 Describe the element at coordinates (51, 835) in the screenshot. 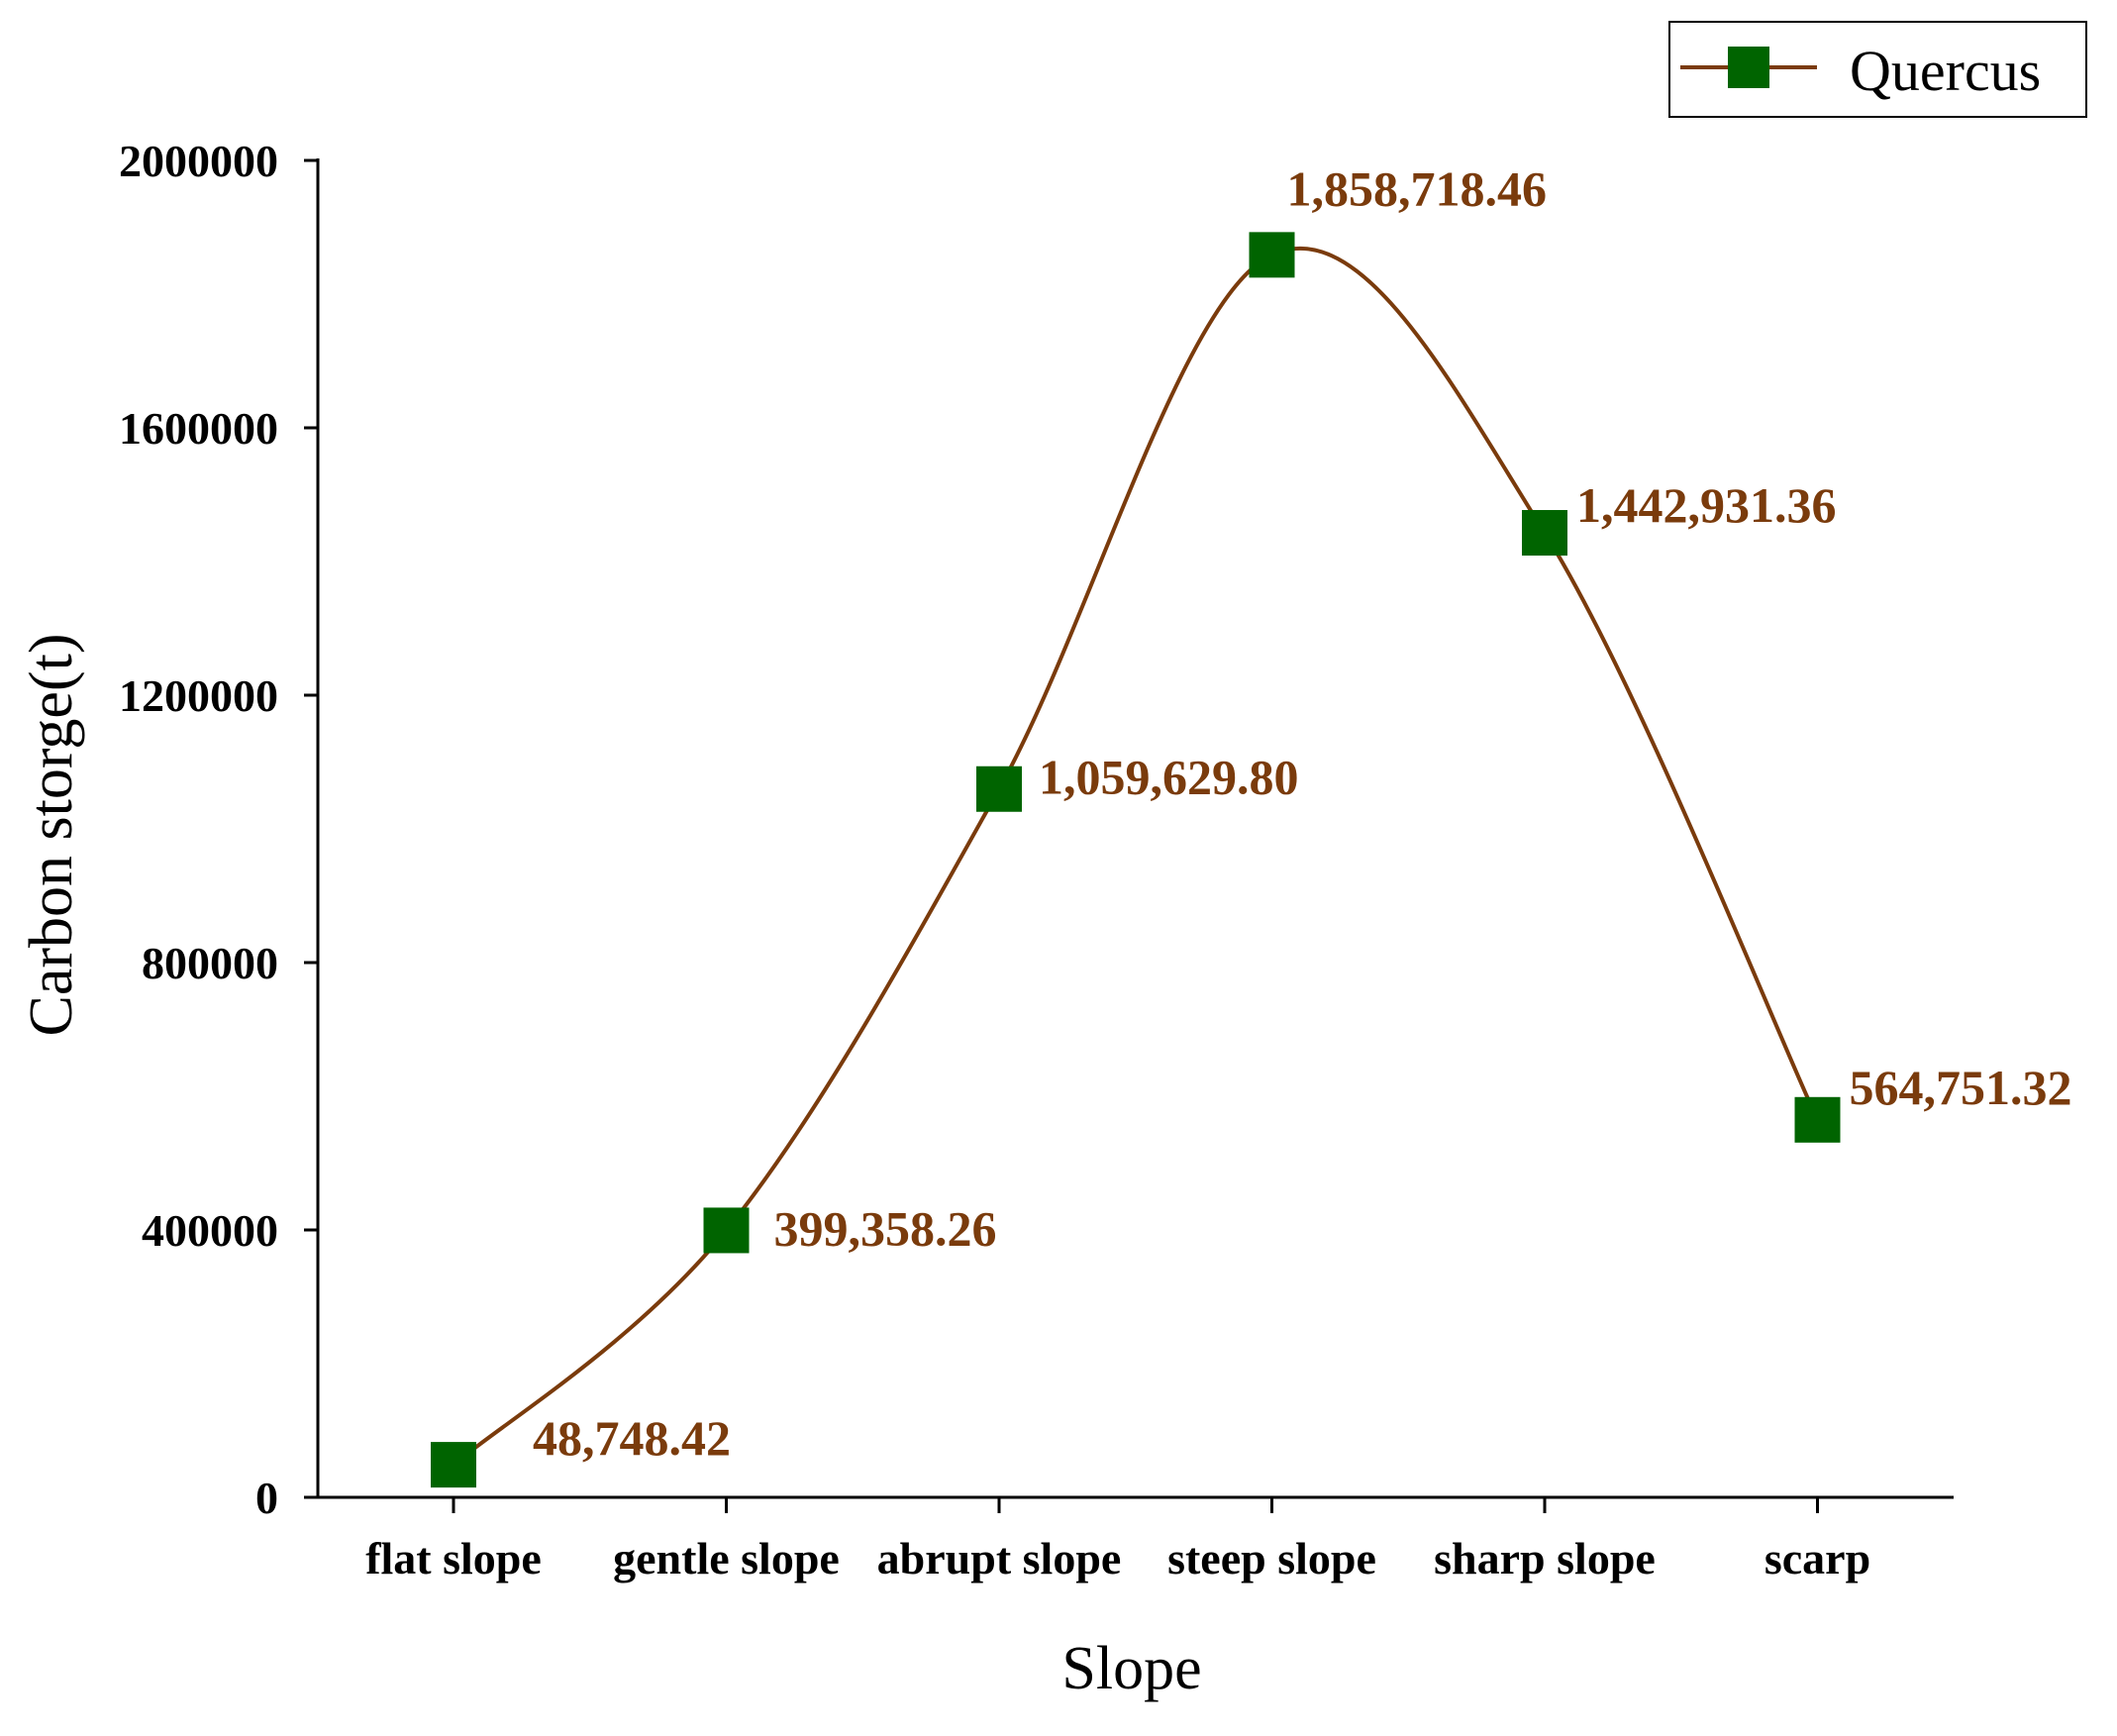

I see `y-axis-title: Carbon storge(t)` at that location.